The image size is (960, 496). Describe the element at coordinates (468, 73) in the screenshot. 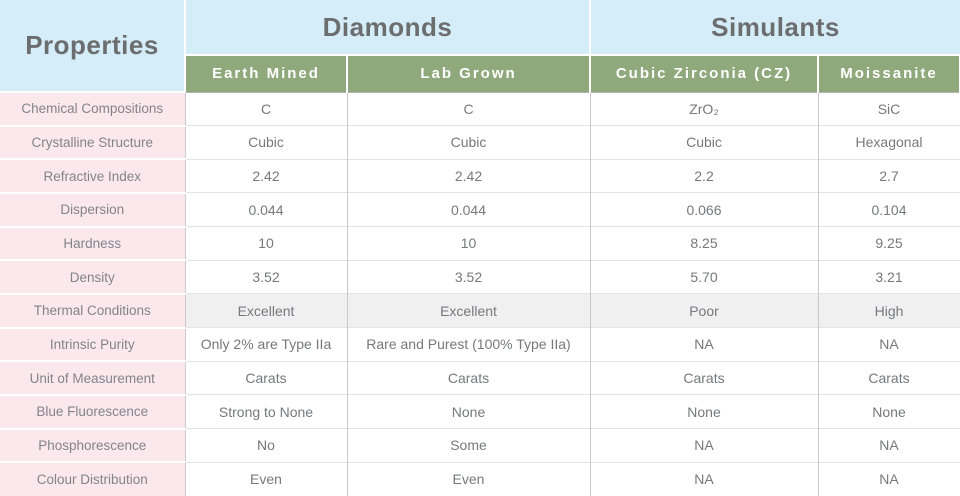

I see `column-header-lab-grown: Lab Grown` at that location.